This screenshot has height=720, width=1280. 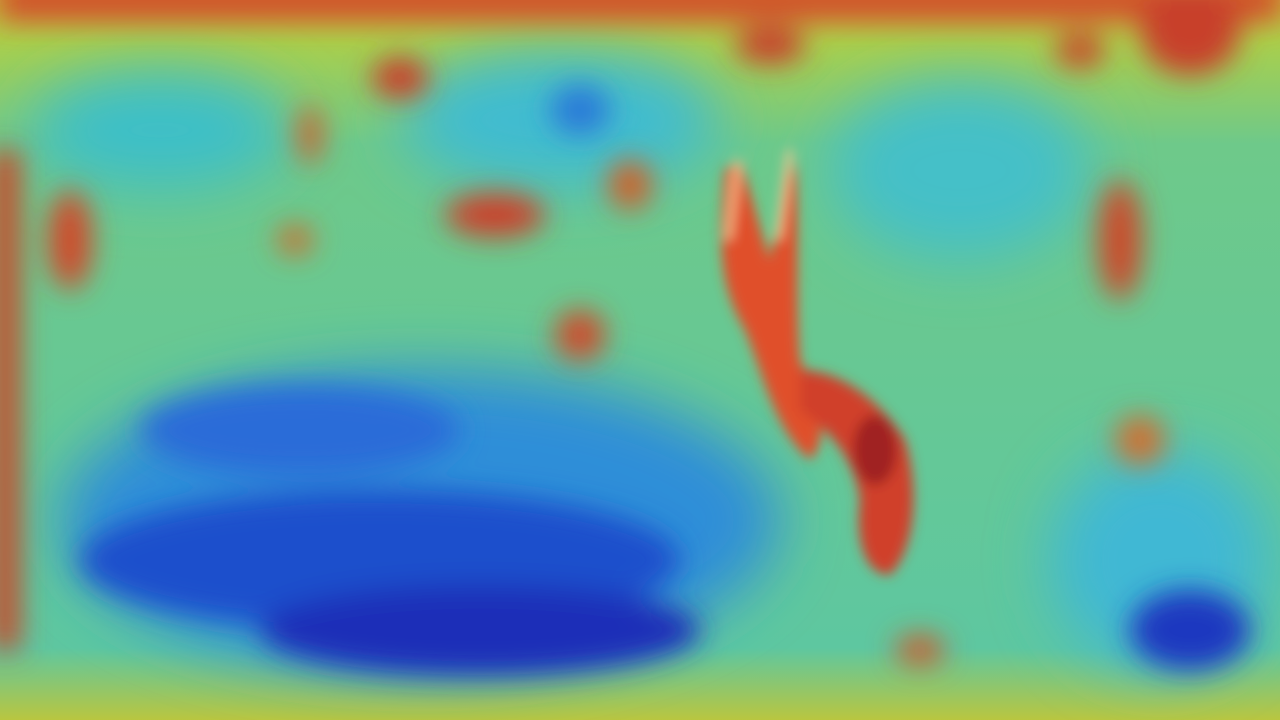 I want to click on shrimp, so click(x=817, y=362).